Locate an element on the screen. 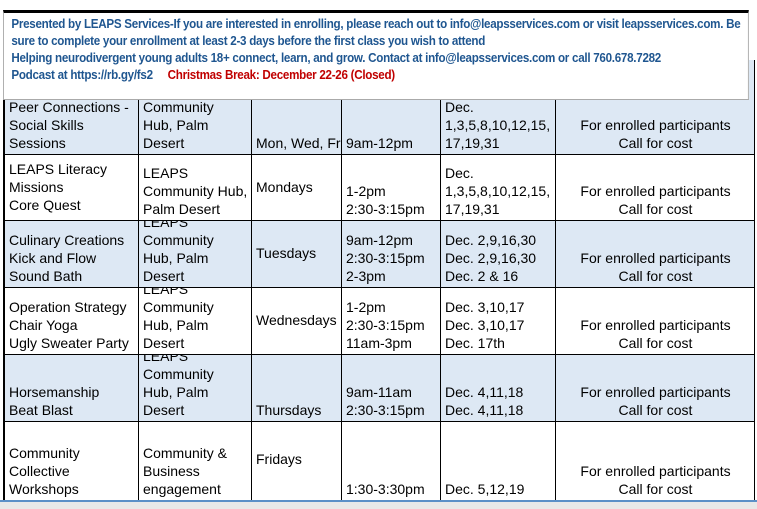 The width and height of the screenshot is (757, 509). name-line: Chair Yoga is located at coordinates (43, 325).